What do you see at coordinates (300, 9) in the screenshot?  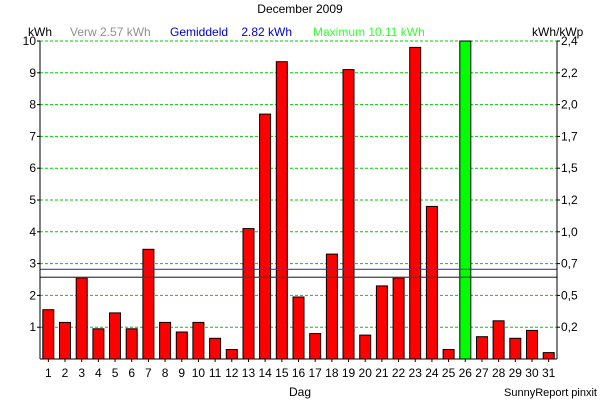 I see `chart-title: December 2009` at bounding box center [300, 9].